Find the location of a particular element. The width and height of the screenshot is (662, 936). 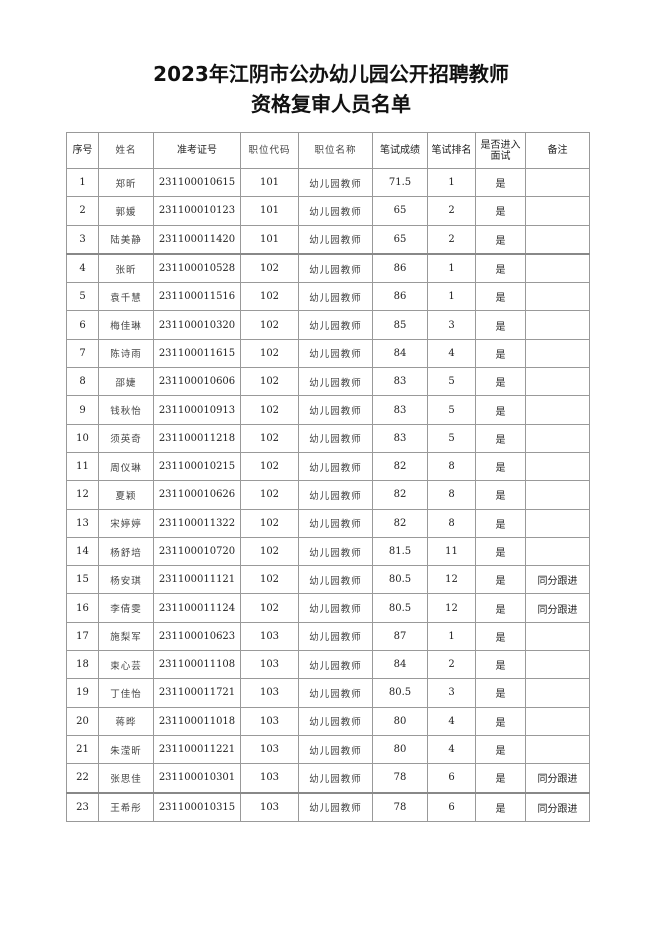

cell-exam-id: 231100010626 is located at coordinates (197, 495).